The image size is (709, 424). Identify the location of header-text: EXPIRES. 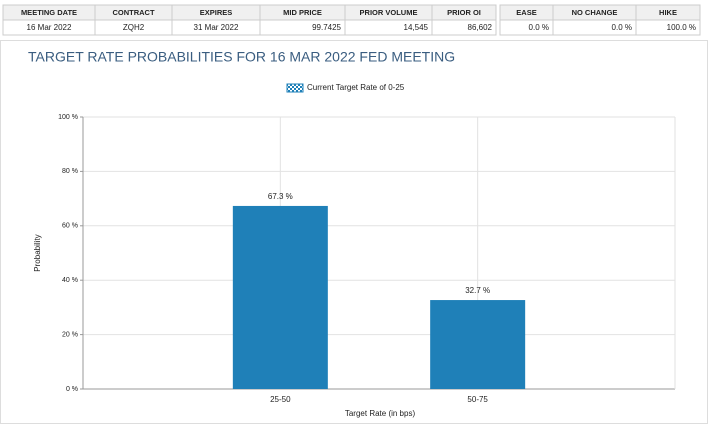
(216, 12).